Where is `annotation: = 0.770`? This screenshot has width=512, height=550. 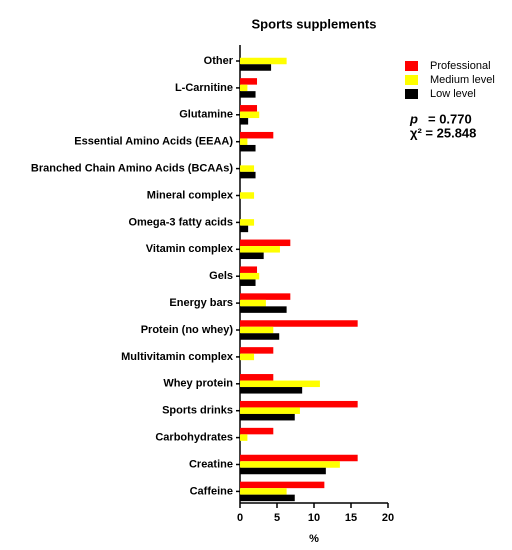 annotation: = 0.770 is located at coordinates (450, 118).